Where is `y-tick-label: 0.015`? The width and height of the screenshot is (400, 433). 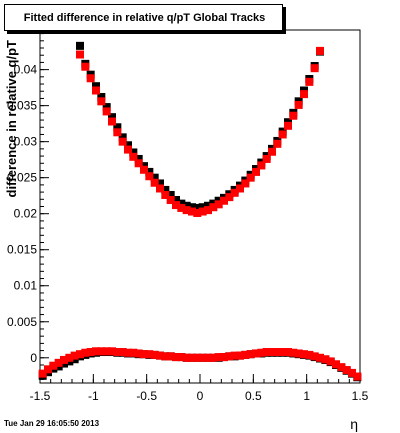
y-tick-label: 0.015 is located at coordinates (22, 250).